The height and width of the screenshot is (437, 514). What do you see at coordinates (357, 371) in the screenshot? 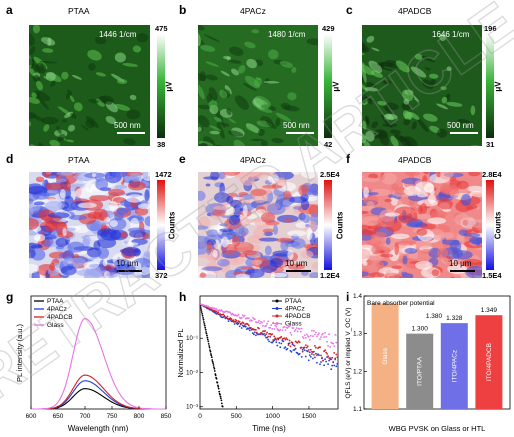
I see `y-tick-label: 1.2` at bounding box center [357, 371].